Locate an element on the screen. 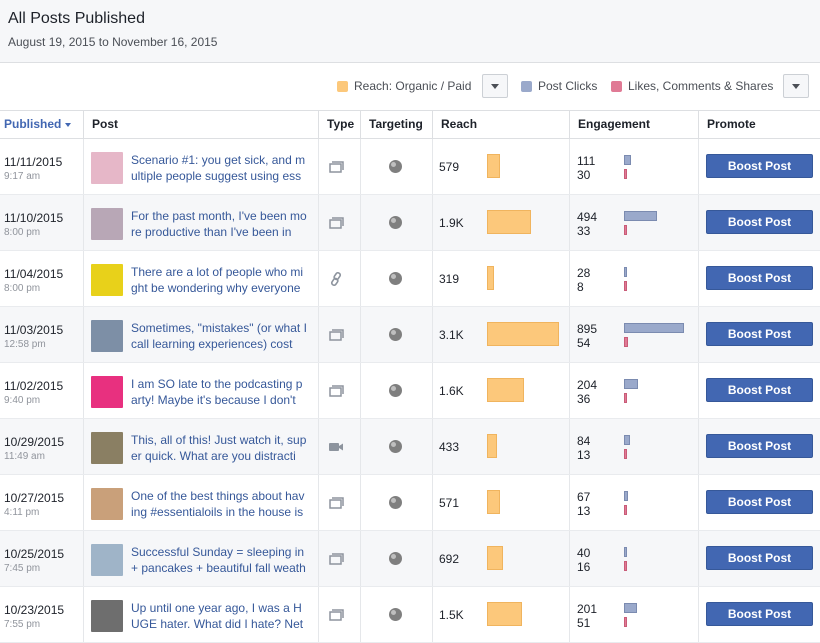  legend-clicks-label: Post Clicks is located at coordinates (568, 86).